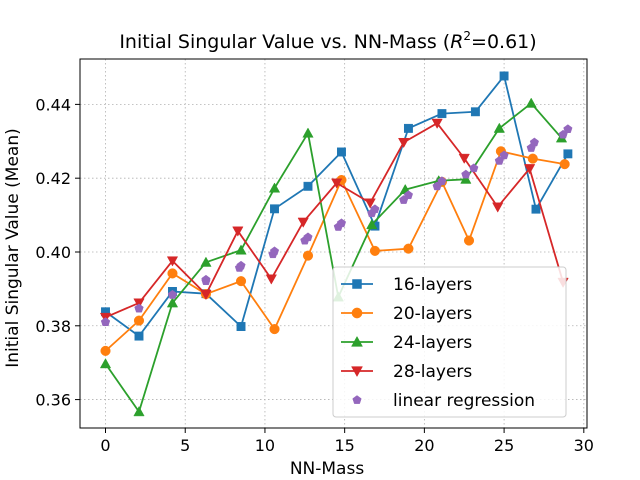 Image resolution: width=640 pixels, height=480 pixels. I want to click on legend-entry: 24-layers, so click(406, 343).